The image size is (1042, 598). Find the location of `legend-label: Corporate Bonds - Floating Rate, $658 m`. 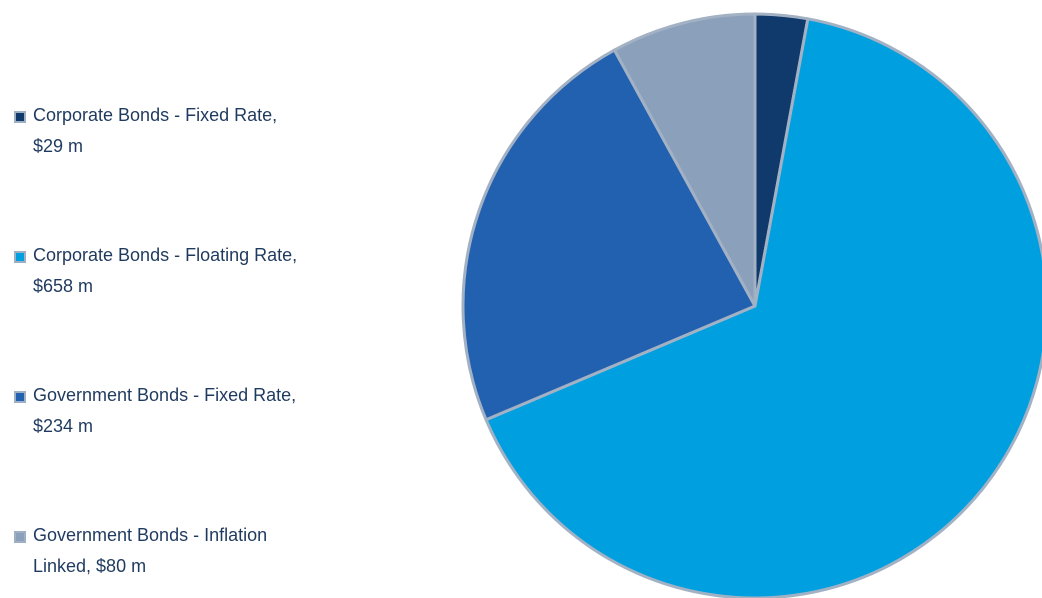

legend-label: Corporate Bonds - Floating Rate, $658 m is located at coordinates (165, 270).